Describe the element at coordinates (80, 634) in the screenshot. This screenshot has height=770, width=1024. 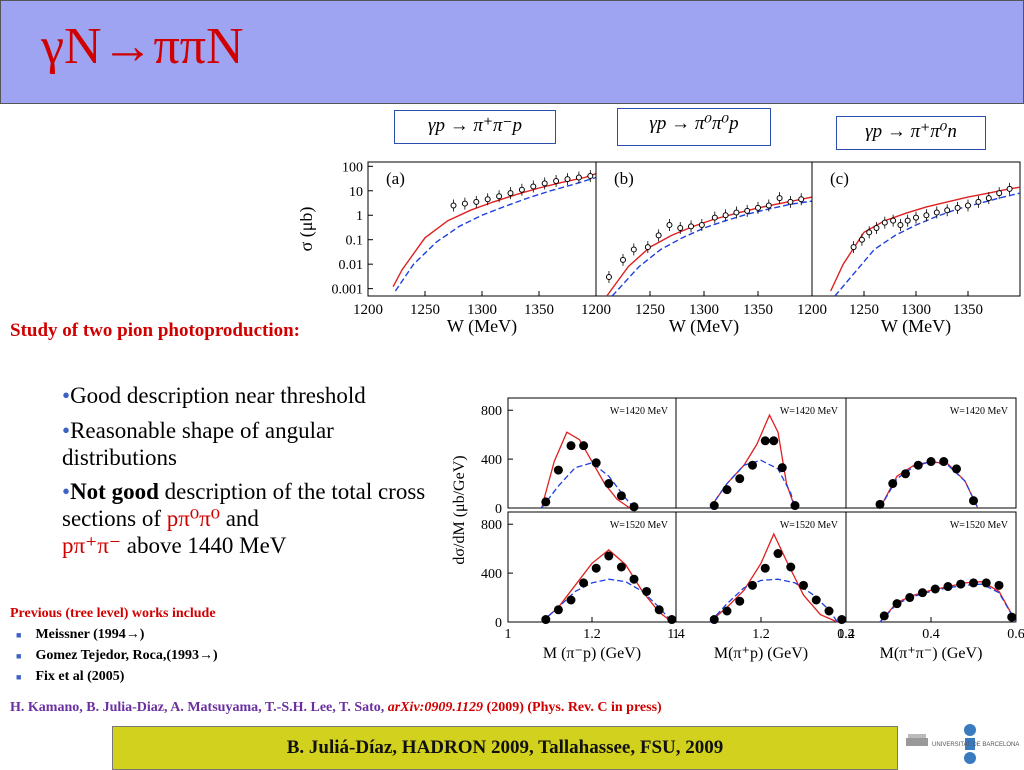
I see `reference-item: ■ Meissner (1994→)` at that location.